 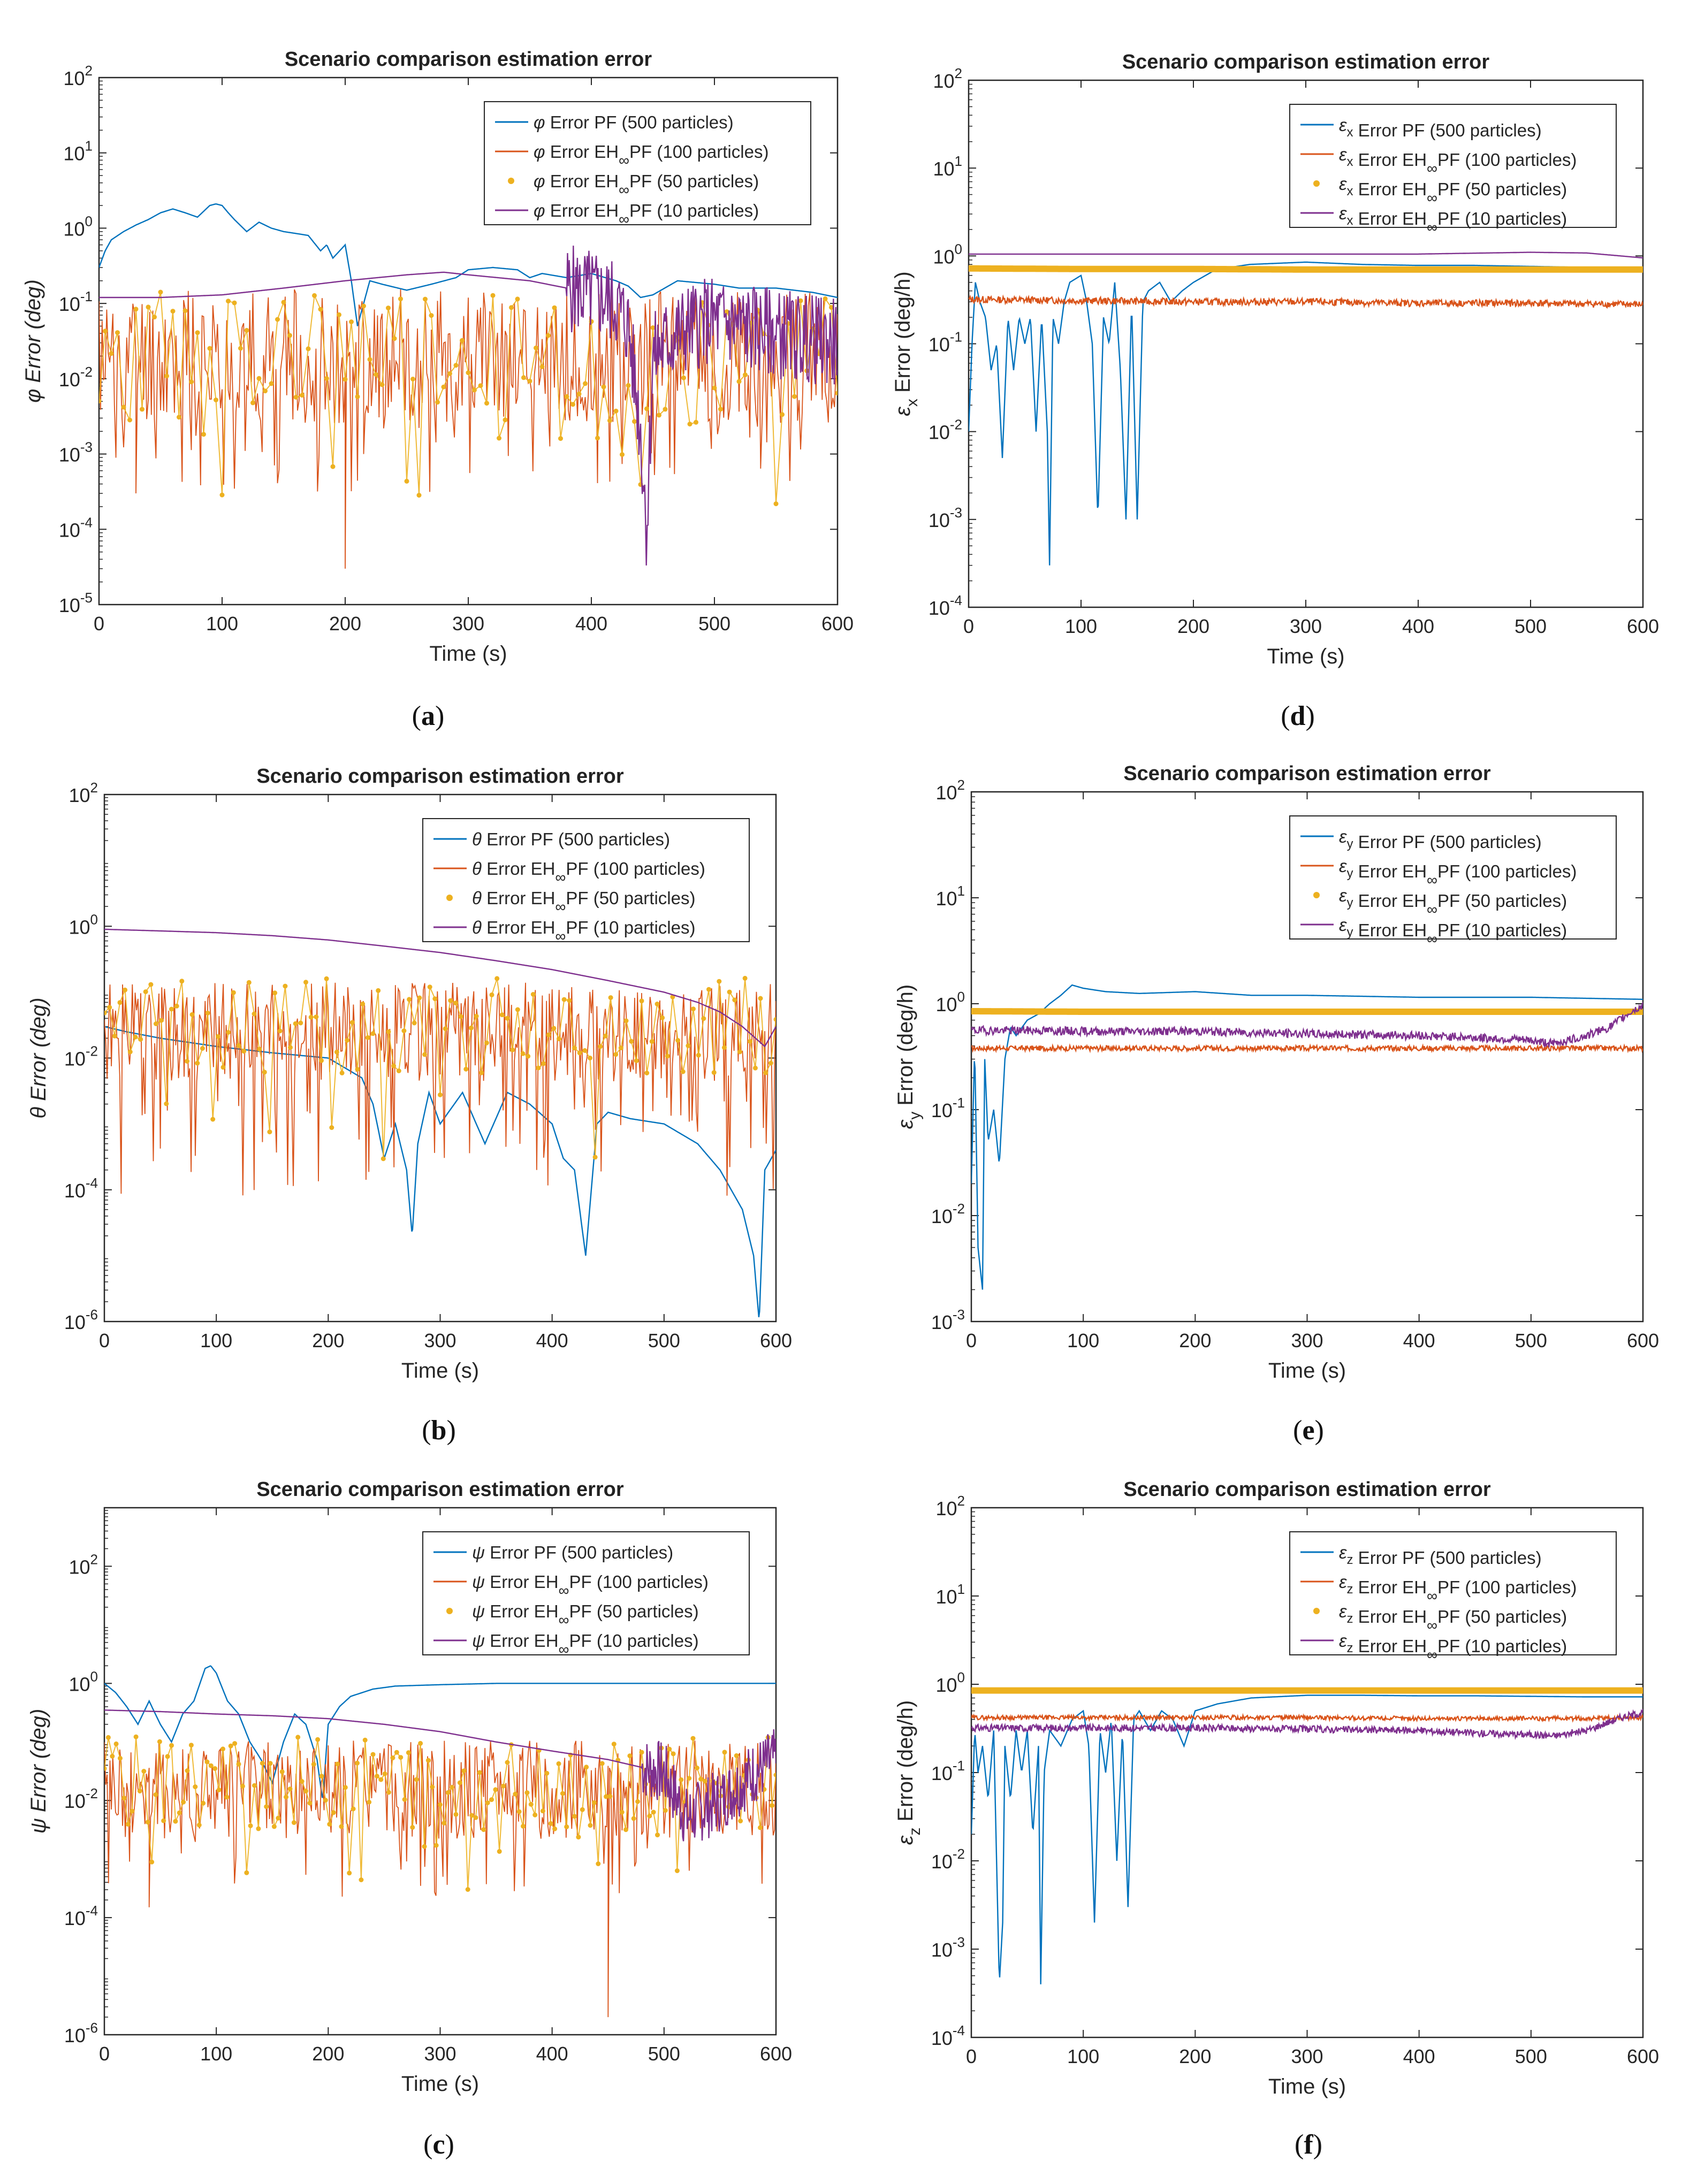 I want to click on y-axis-label: εz Error (deg/h), so click(x=909, y=1772).